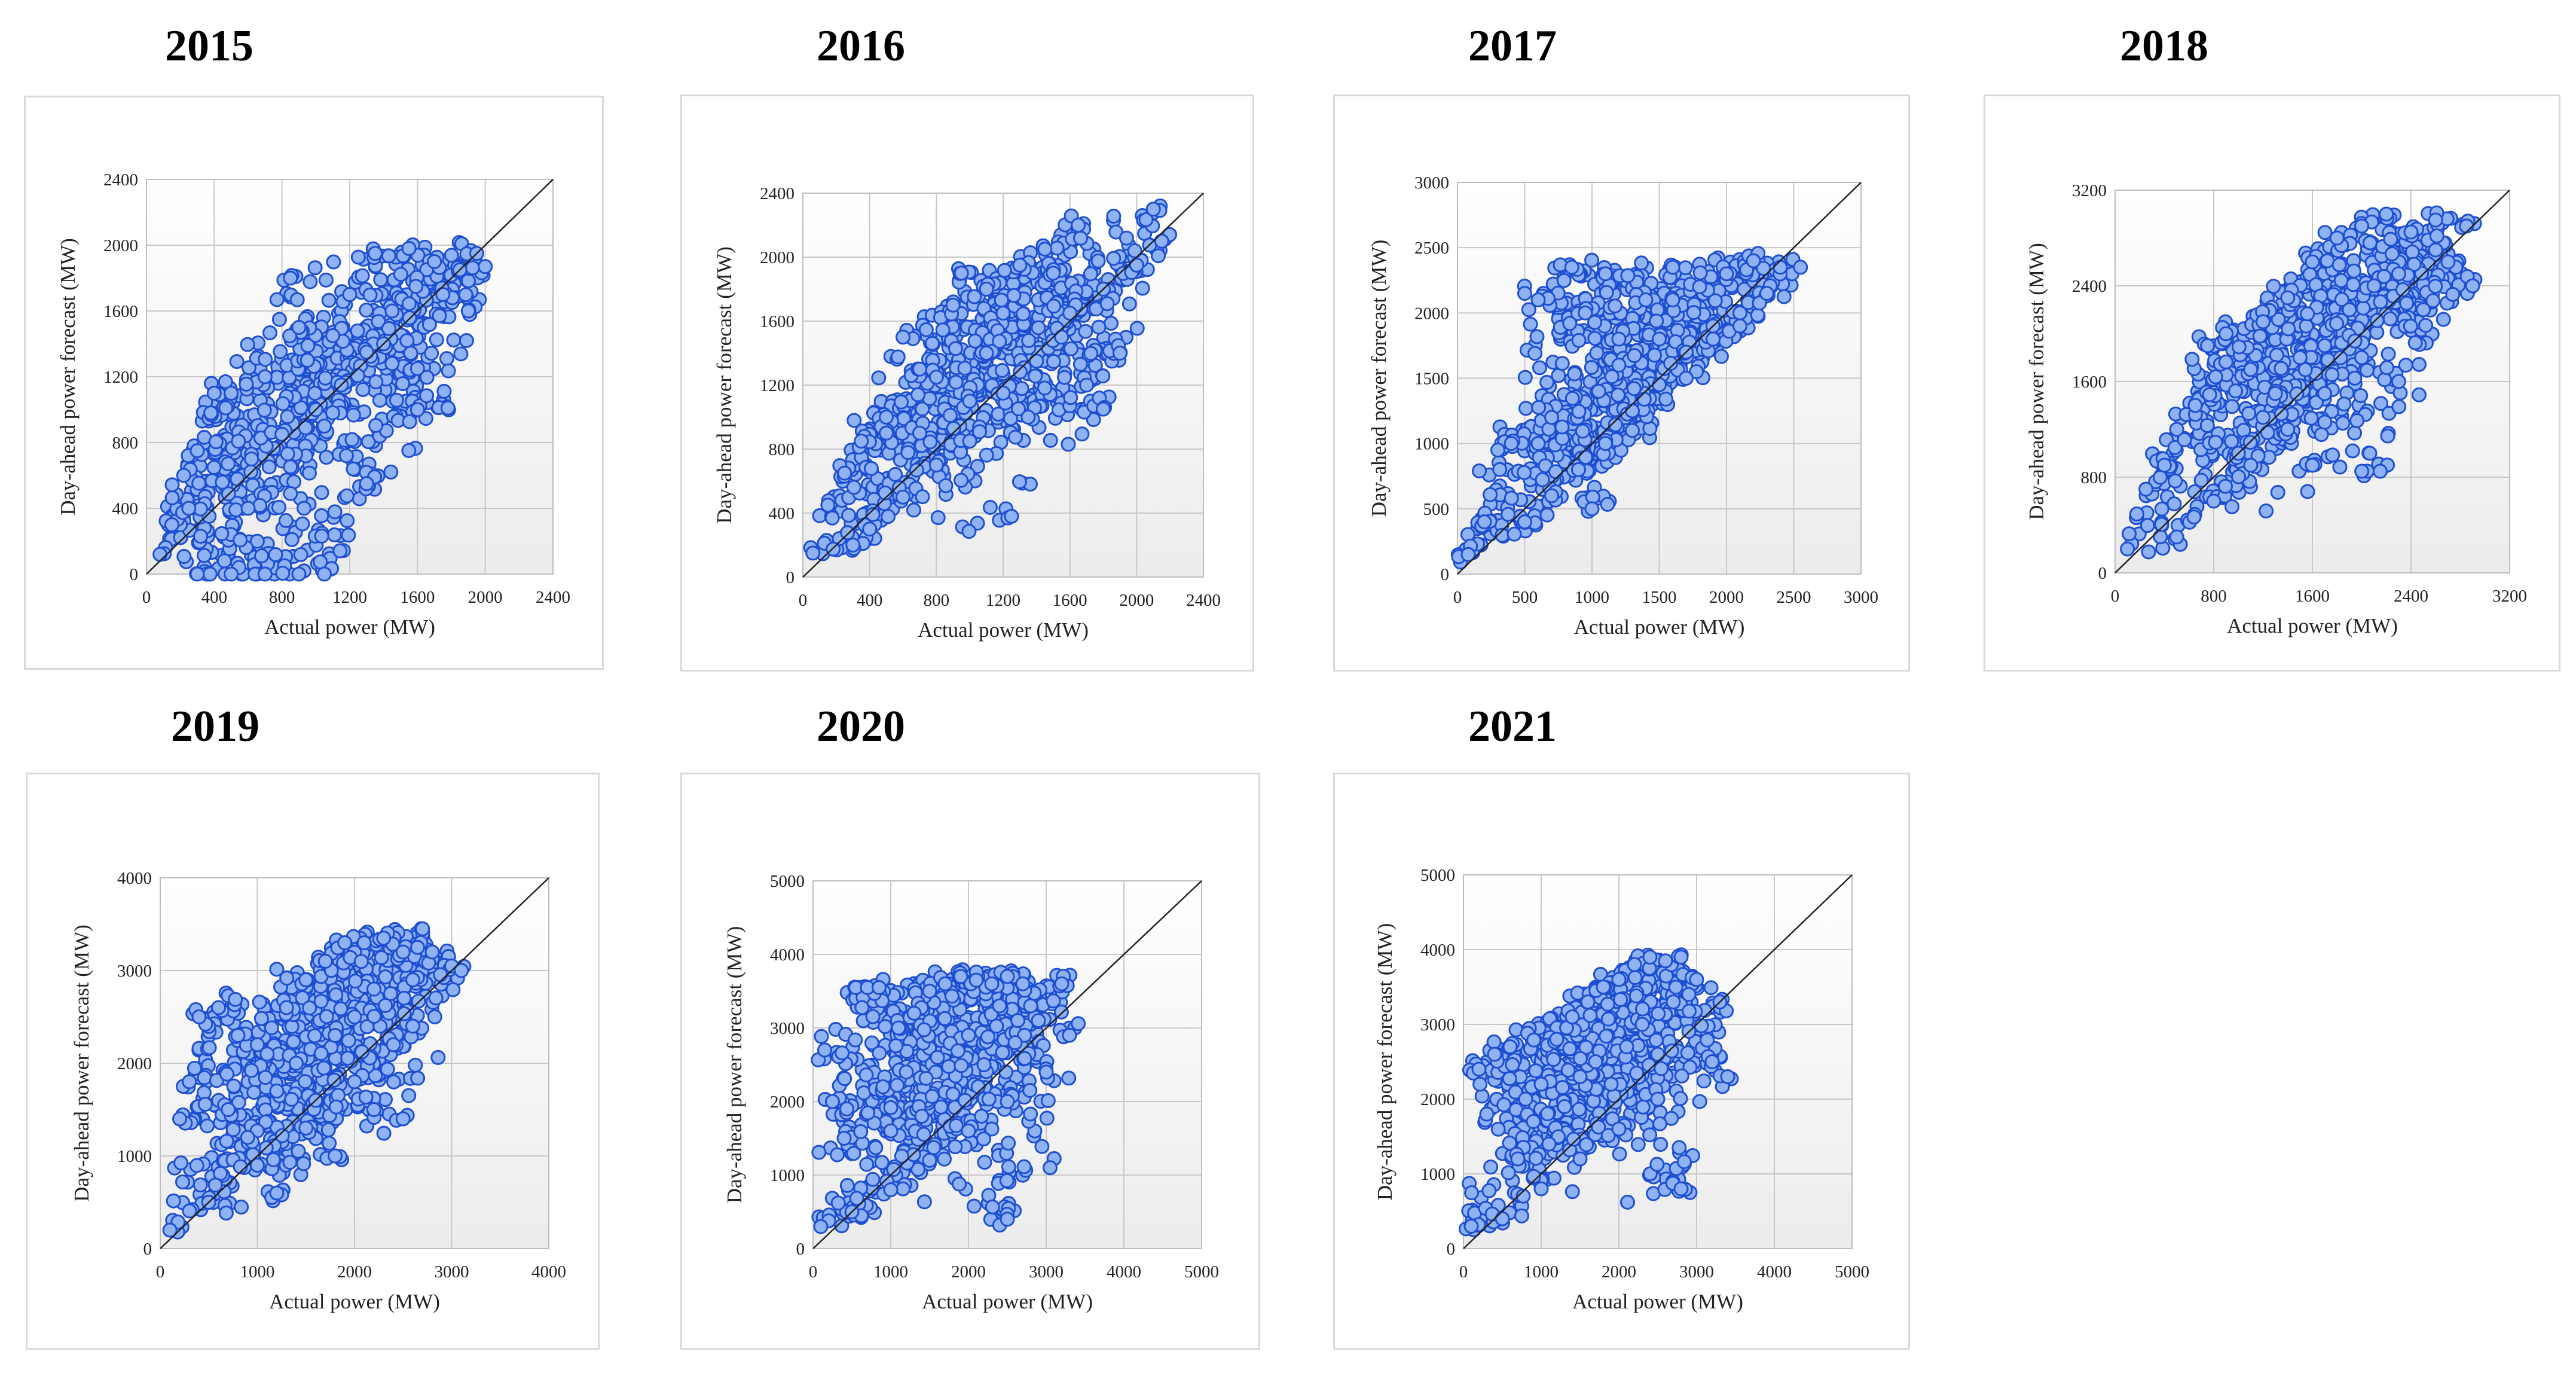  What do you see at coordinates (861, 46) in the screenshot?
I see `chart-2016-title: 2016` at bounding box center [861, 46].